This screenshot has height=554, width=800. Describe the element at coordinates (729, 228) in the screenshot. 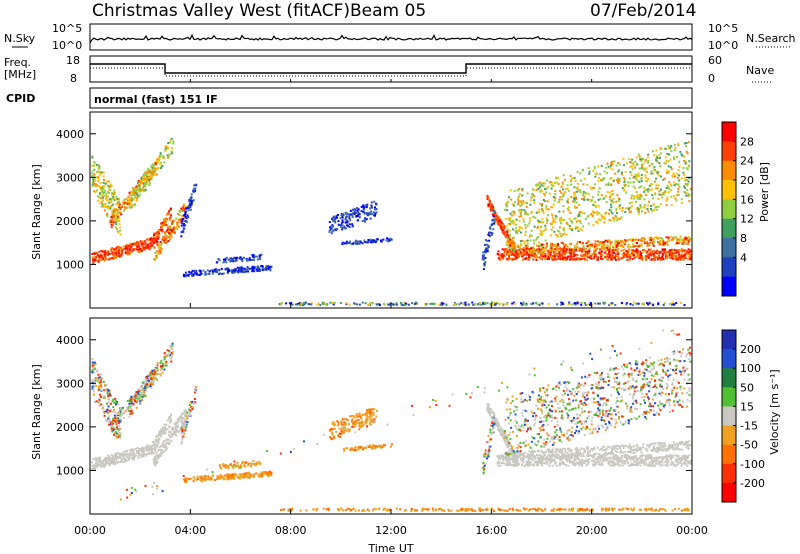

I see `colorbar-swatch` at that location.